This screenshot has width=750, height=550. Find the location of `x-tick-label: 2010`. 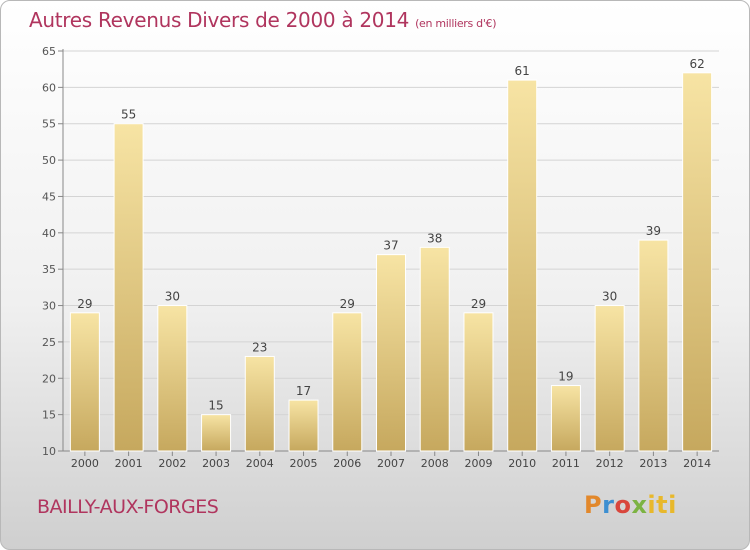

x-tick-label: 2010 is located at coordinates (522, 463).